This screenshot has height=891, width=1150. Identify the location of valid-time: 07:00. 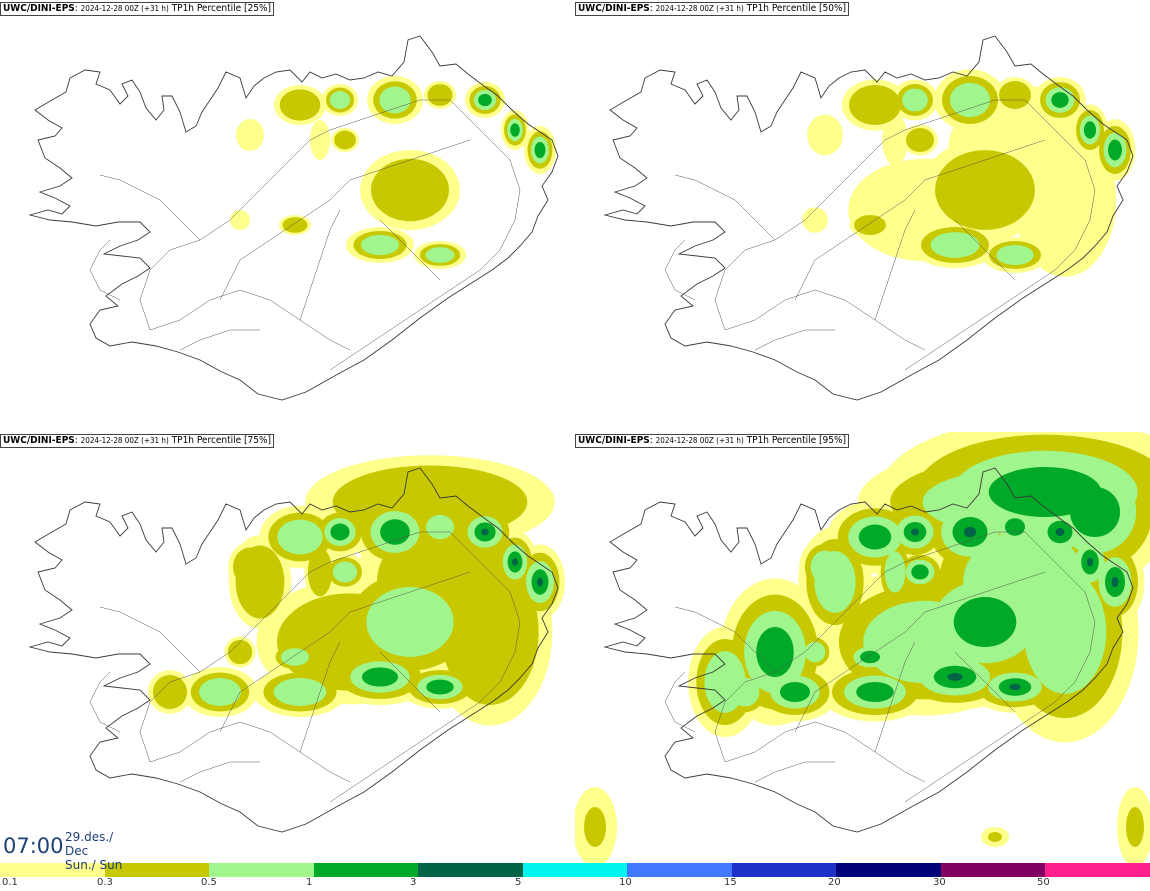
(33, 846).